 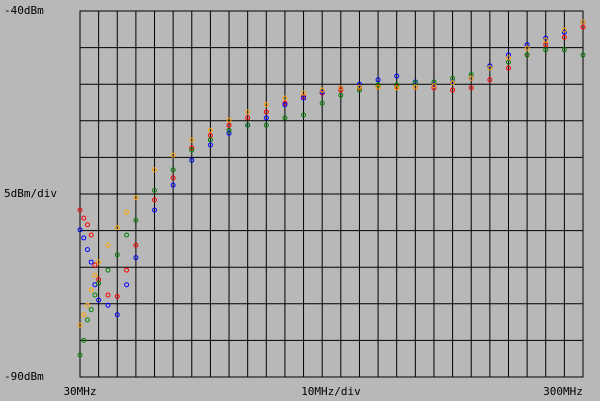 What do you see at coordinates (79, 391) in the screenshot?
I see `x-tick-label: 30MHz` at bounding box center [79, 391].